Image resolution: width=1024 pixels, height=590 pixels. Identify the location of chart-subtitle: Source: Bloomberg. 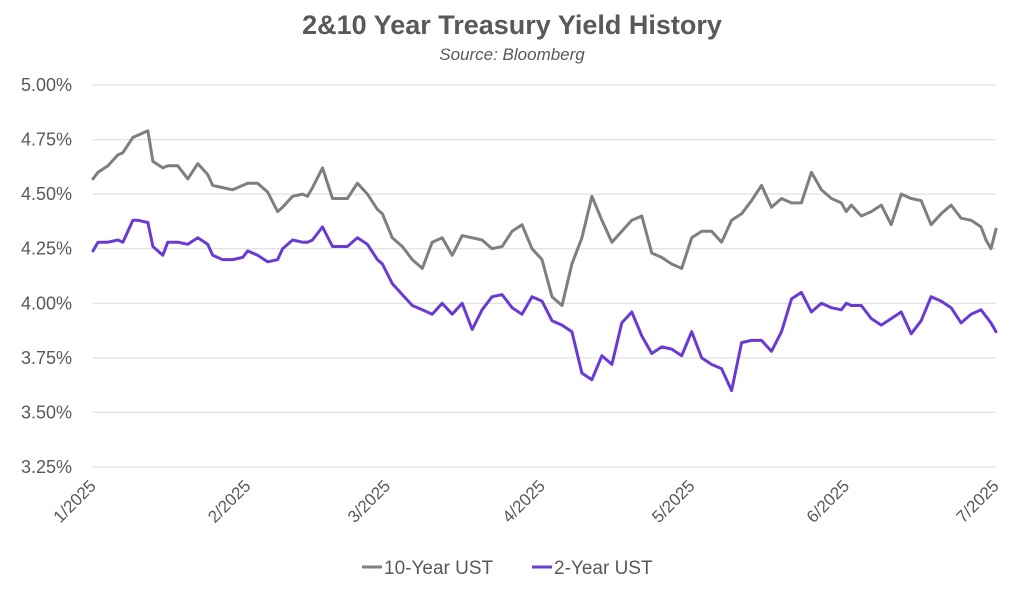
(512, 54).